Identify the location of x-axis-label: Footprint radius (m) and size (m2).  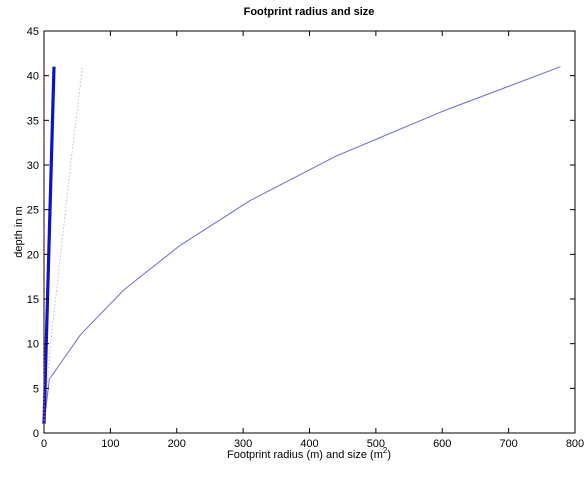
(309, 453).